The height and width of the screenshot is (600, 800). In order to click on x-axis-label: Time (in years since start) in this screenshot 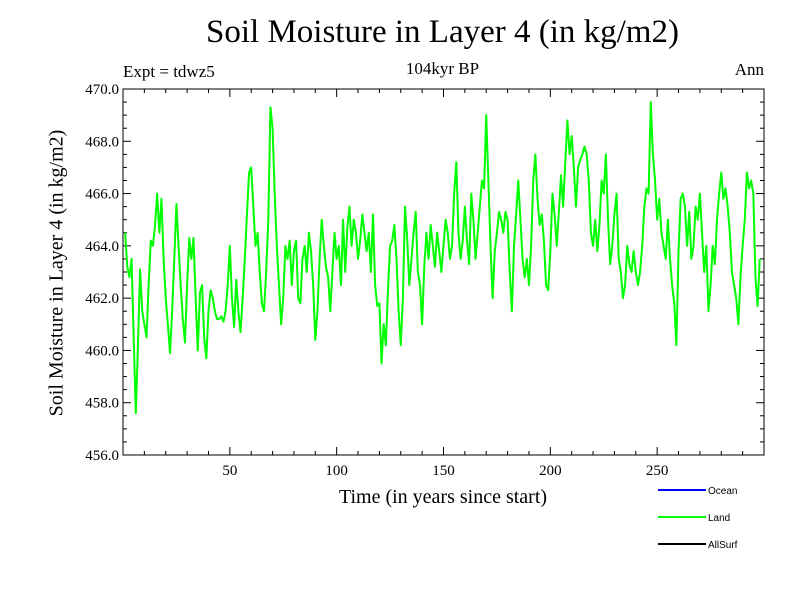, I will do `click(443, 497)`.